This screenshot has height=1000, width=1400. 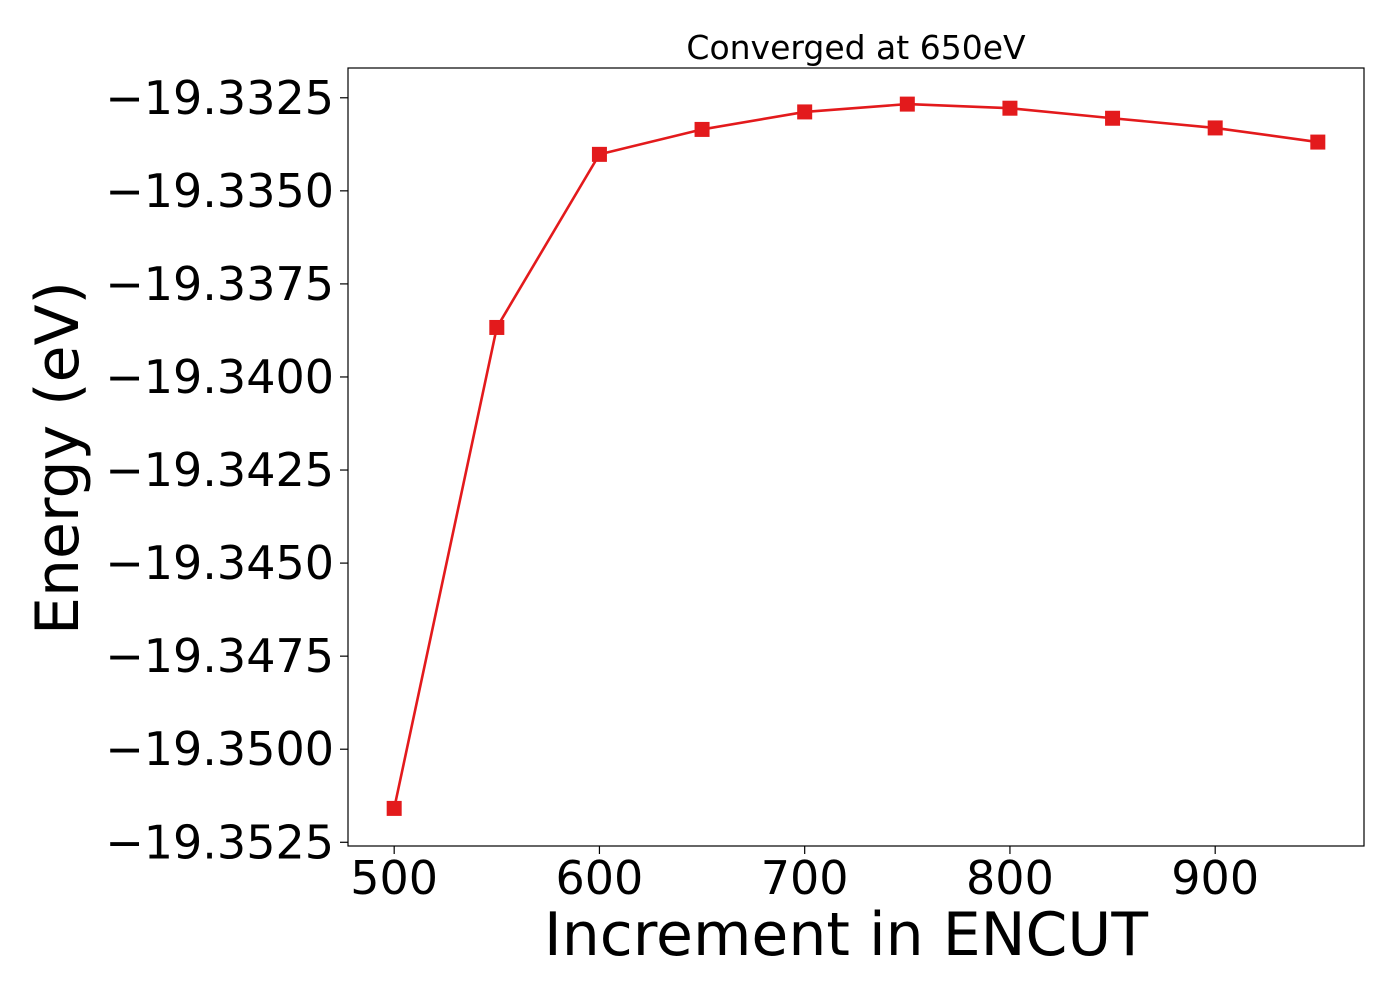 I want to click on x-tick-label: 800, so click(x=1010, y=878).